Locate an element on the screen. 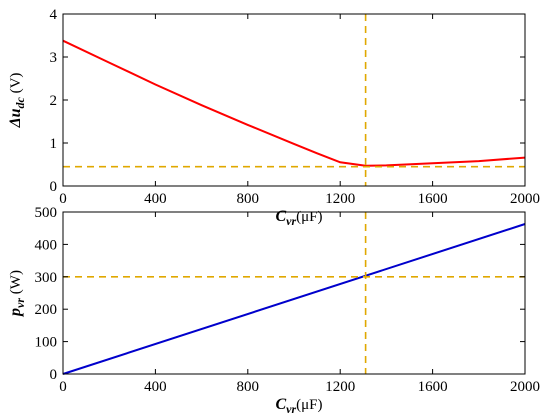 The width and height of the screenshot is (550, 420). top-y-tick-label: 2 is located at coordinates (54, 101).